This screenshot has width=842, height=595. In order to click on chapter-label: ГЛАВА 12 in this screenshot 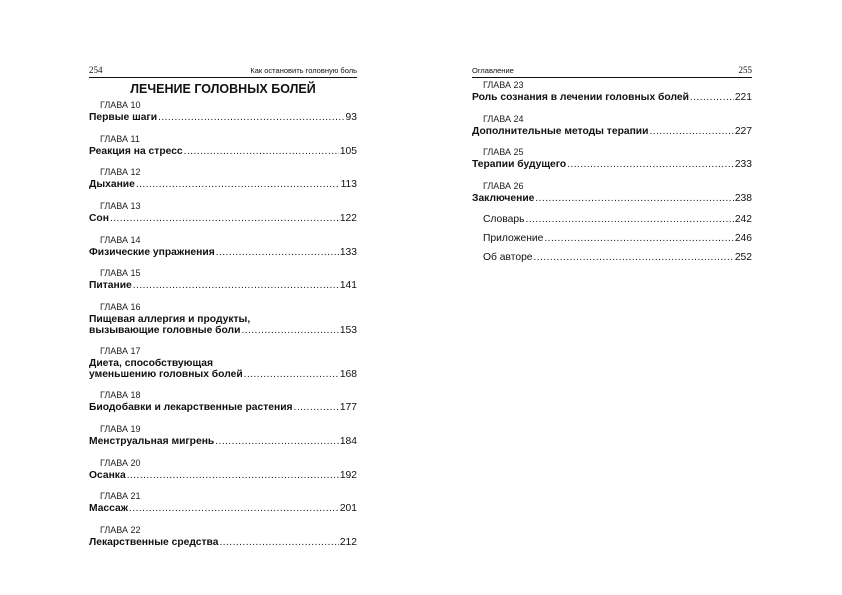, I will do `click(120, 172)`.